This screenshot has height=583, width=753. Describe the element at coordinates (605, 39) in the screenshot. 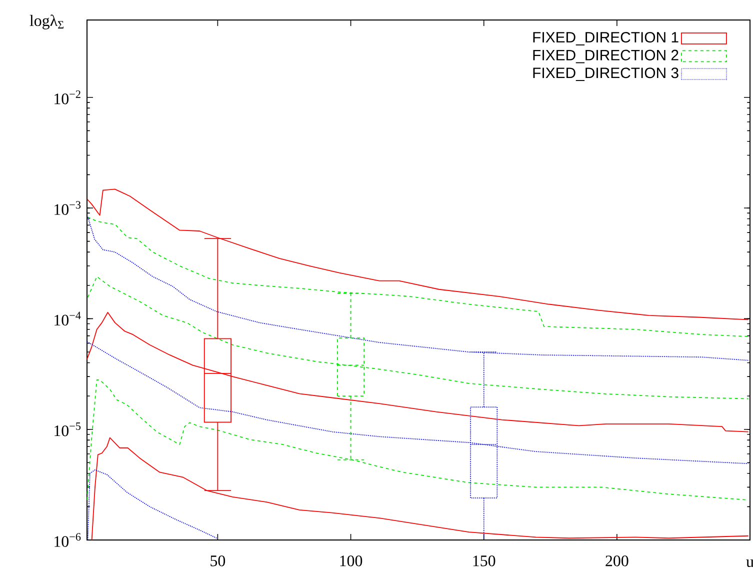

I see `legend-label: FIXED_DIRECTION 1` at that location.